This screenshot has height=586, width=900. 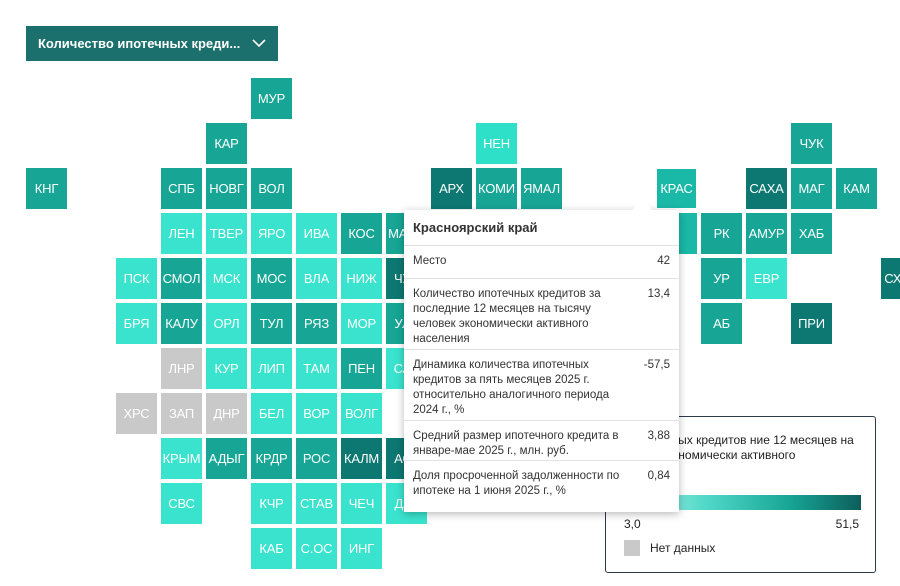 I want to click on region-tile: ТВЕР, so click(x=226, y=233).